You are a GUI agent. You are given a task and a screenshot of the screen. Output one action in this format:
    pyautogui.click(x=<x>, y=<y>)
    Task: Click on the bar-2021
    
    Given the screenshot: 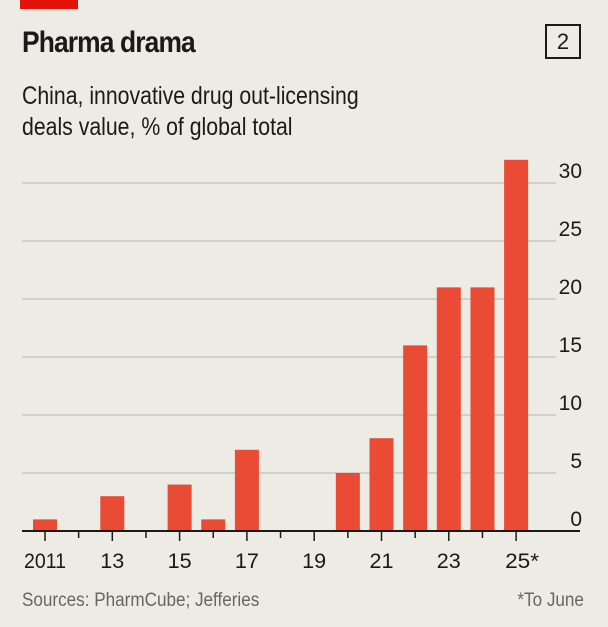 What is the action you would take?
    pyautogui.click(x=381, y=484)
    